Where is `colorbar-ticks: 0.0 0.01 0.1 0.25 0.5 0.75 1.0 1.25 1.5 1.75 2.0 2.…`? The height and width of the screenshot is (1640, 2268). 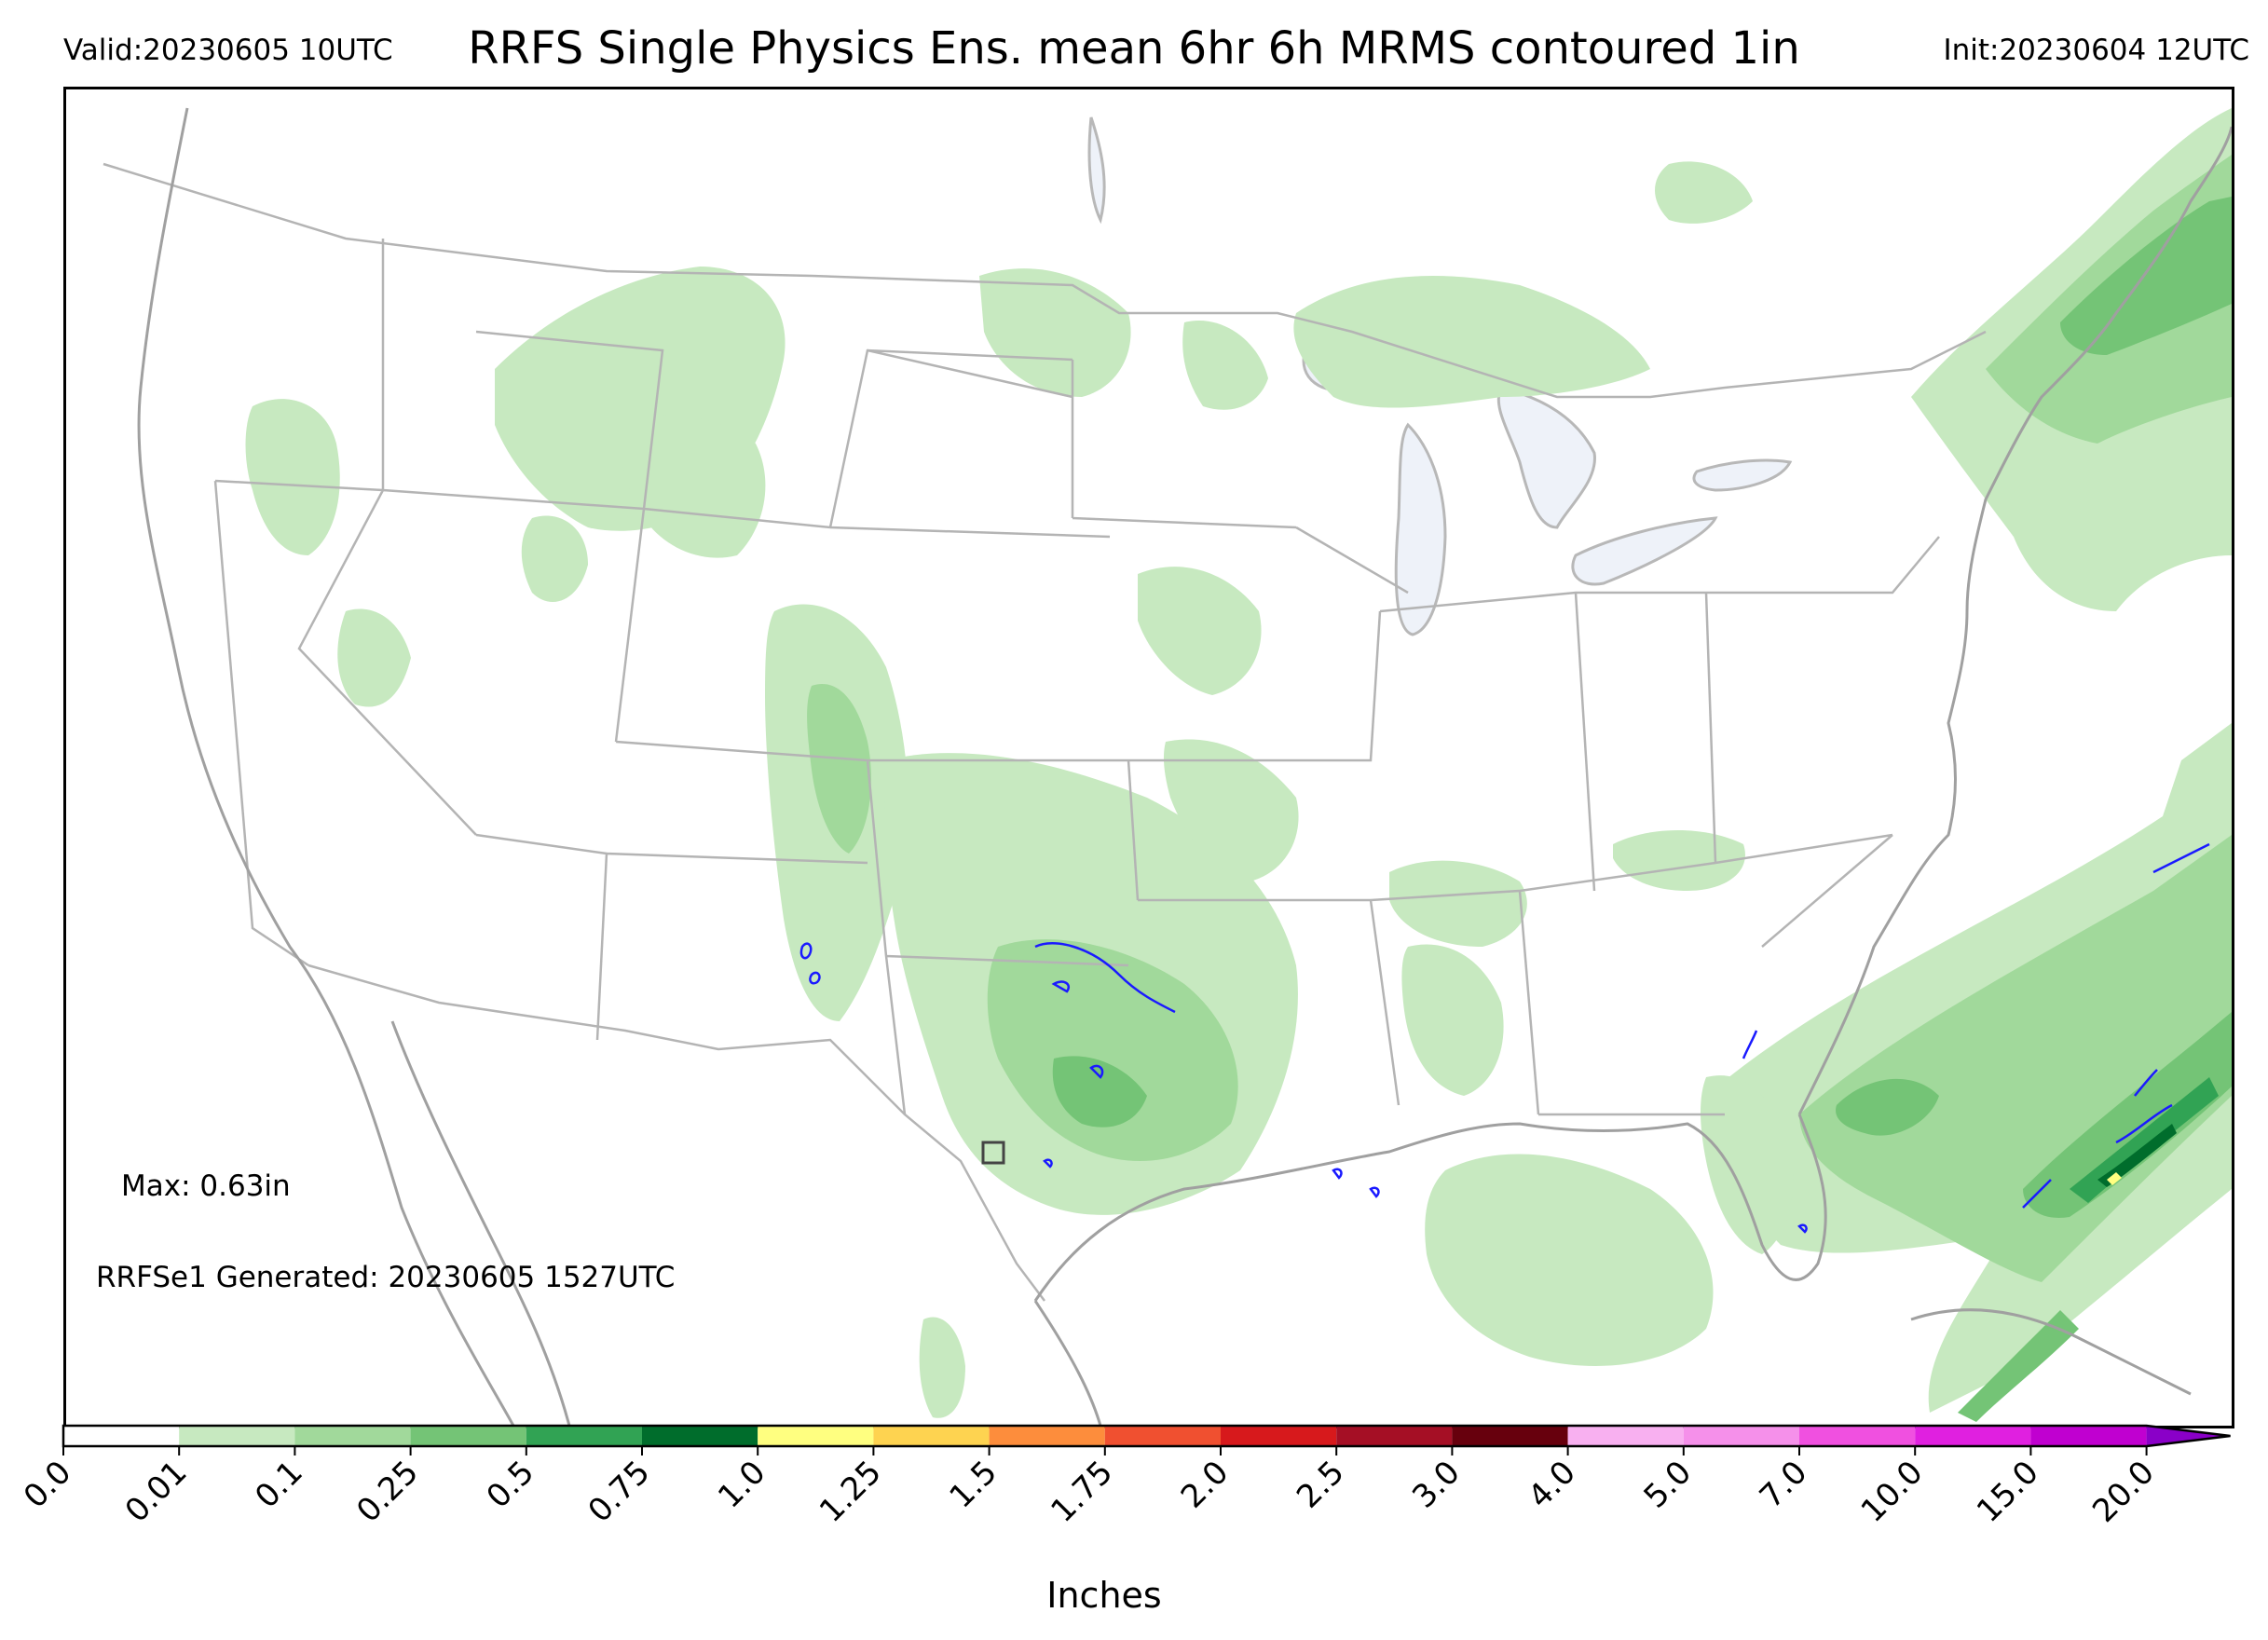
colorbar-ticks: 0.0 0.01 0.1 0.25 0.5 0.75 1.0 1.25 1.5 1.75 2.0 2.… is located at coordinates (1089, 1488).